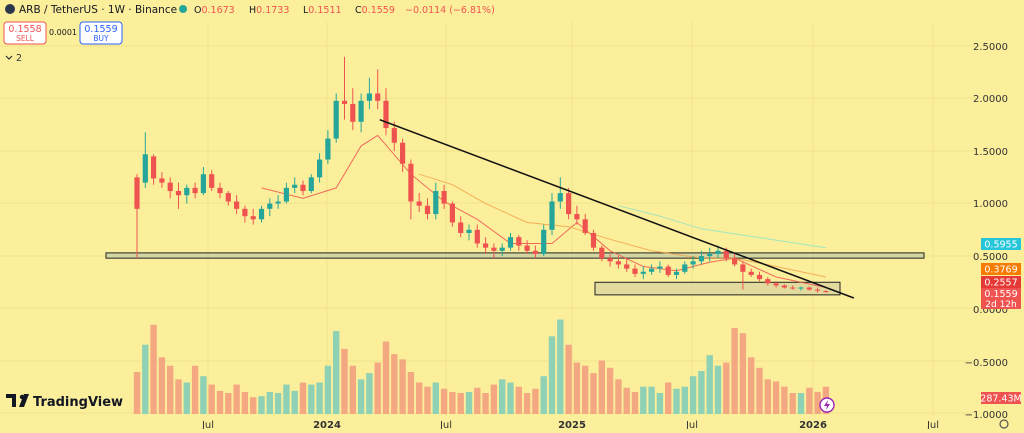 The width and height of the screenshot is (1024, 433). What do you see at coordinates (515, 255) in the screenshot?
I see `support-zone` at bounding box center [515, 255].